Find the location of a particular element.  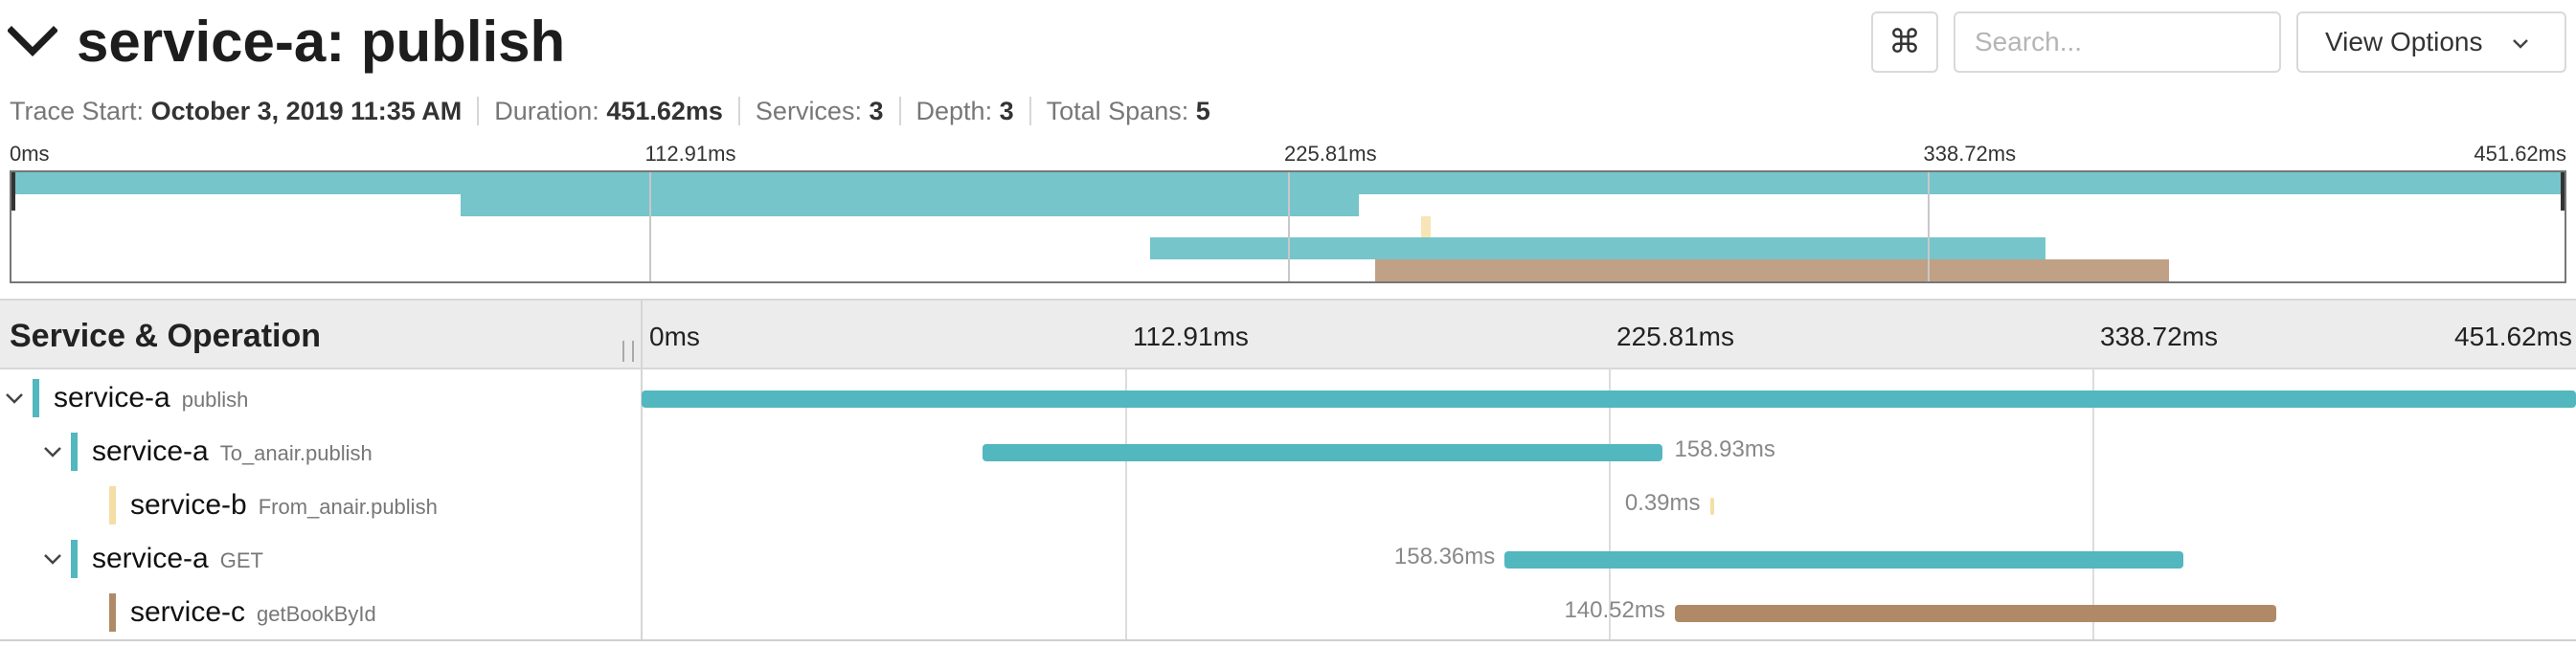

command-key-icon: ⌘ is located at coordinates (1904, 42).